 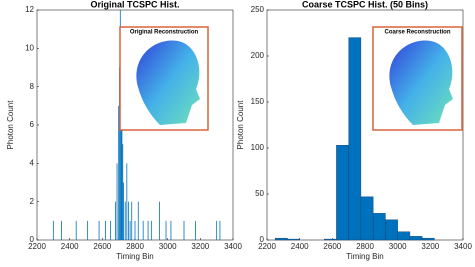 What do you see at coordinates (259, 193) in the screenshot?
I see `y-tick-label: 50` at bounding box center [259, 193].